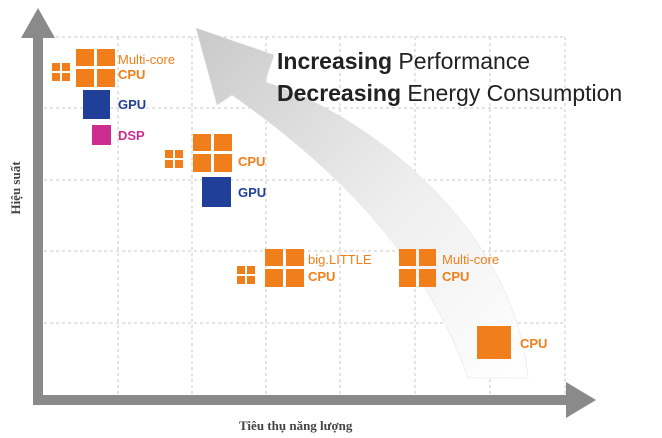  Describe the element at coordinates (456, 276) in the screenshot. I see `right-cpu-label: CPU` at that location.